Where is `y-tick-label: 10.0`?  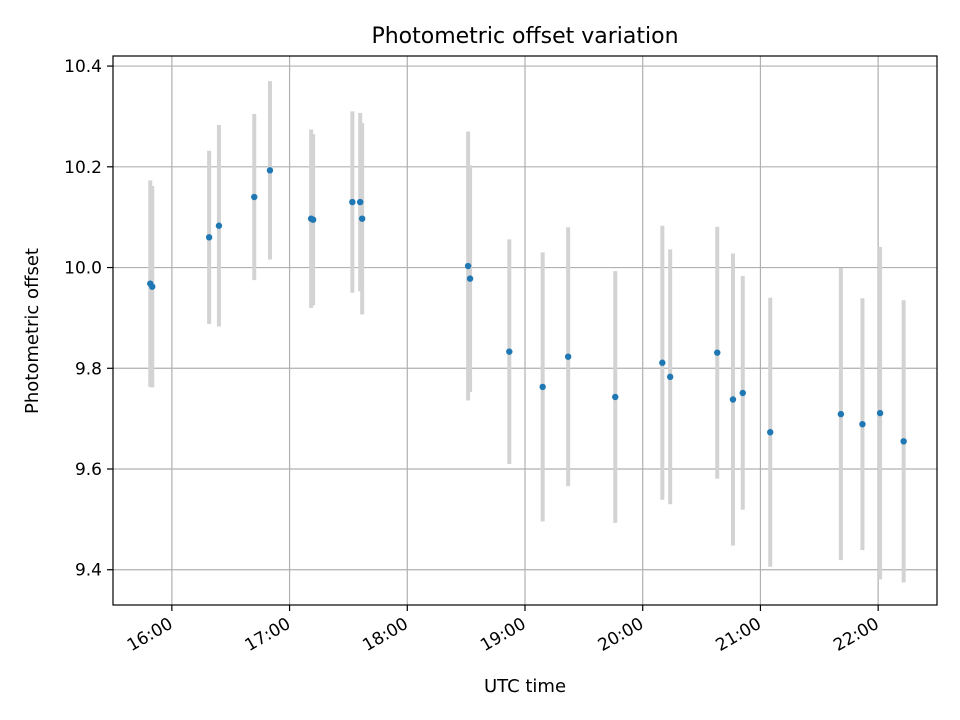
y-tick-label: 10.0 is located at coordinates (83, 269).